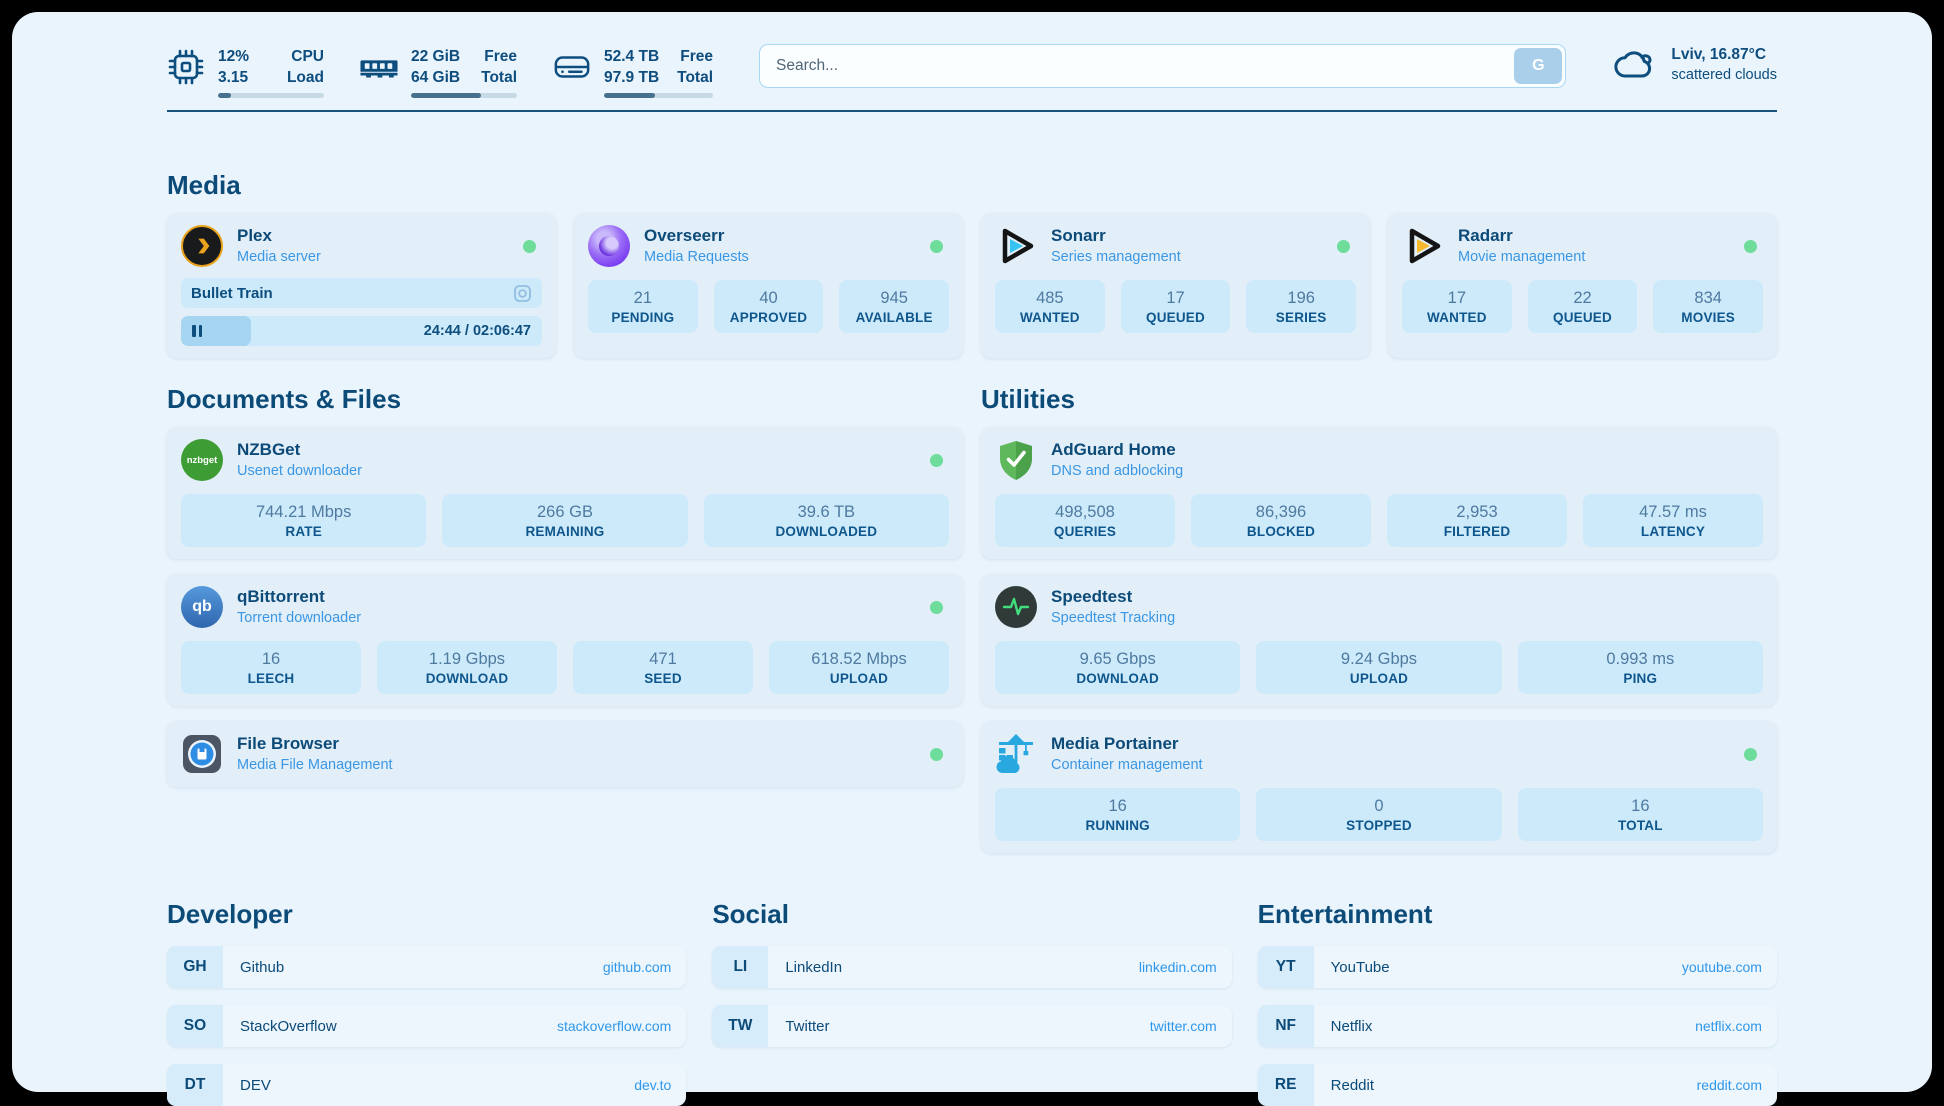 The image size is (1944, 1106). I want to click on nzbget-icon: nzbget, so click(202, 460).